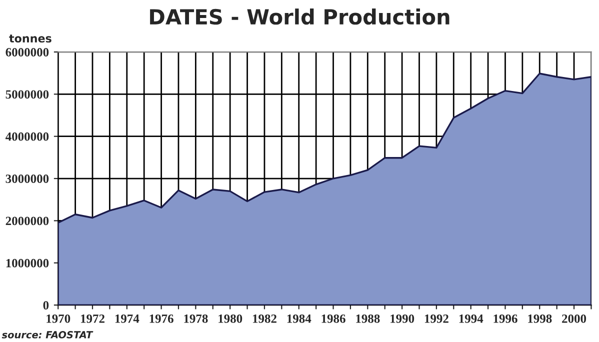  Describe the element at coordinates (46, 305) in the screenshot. I see `y-tick-label: 0` at that location.